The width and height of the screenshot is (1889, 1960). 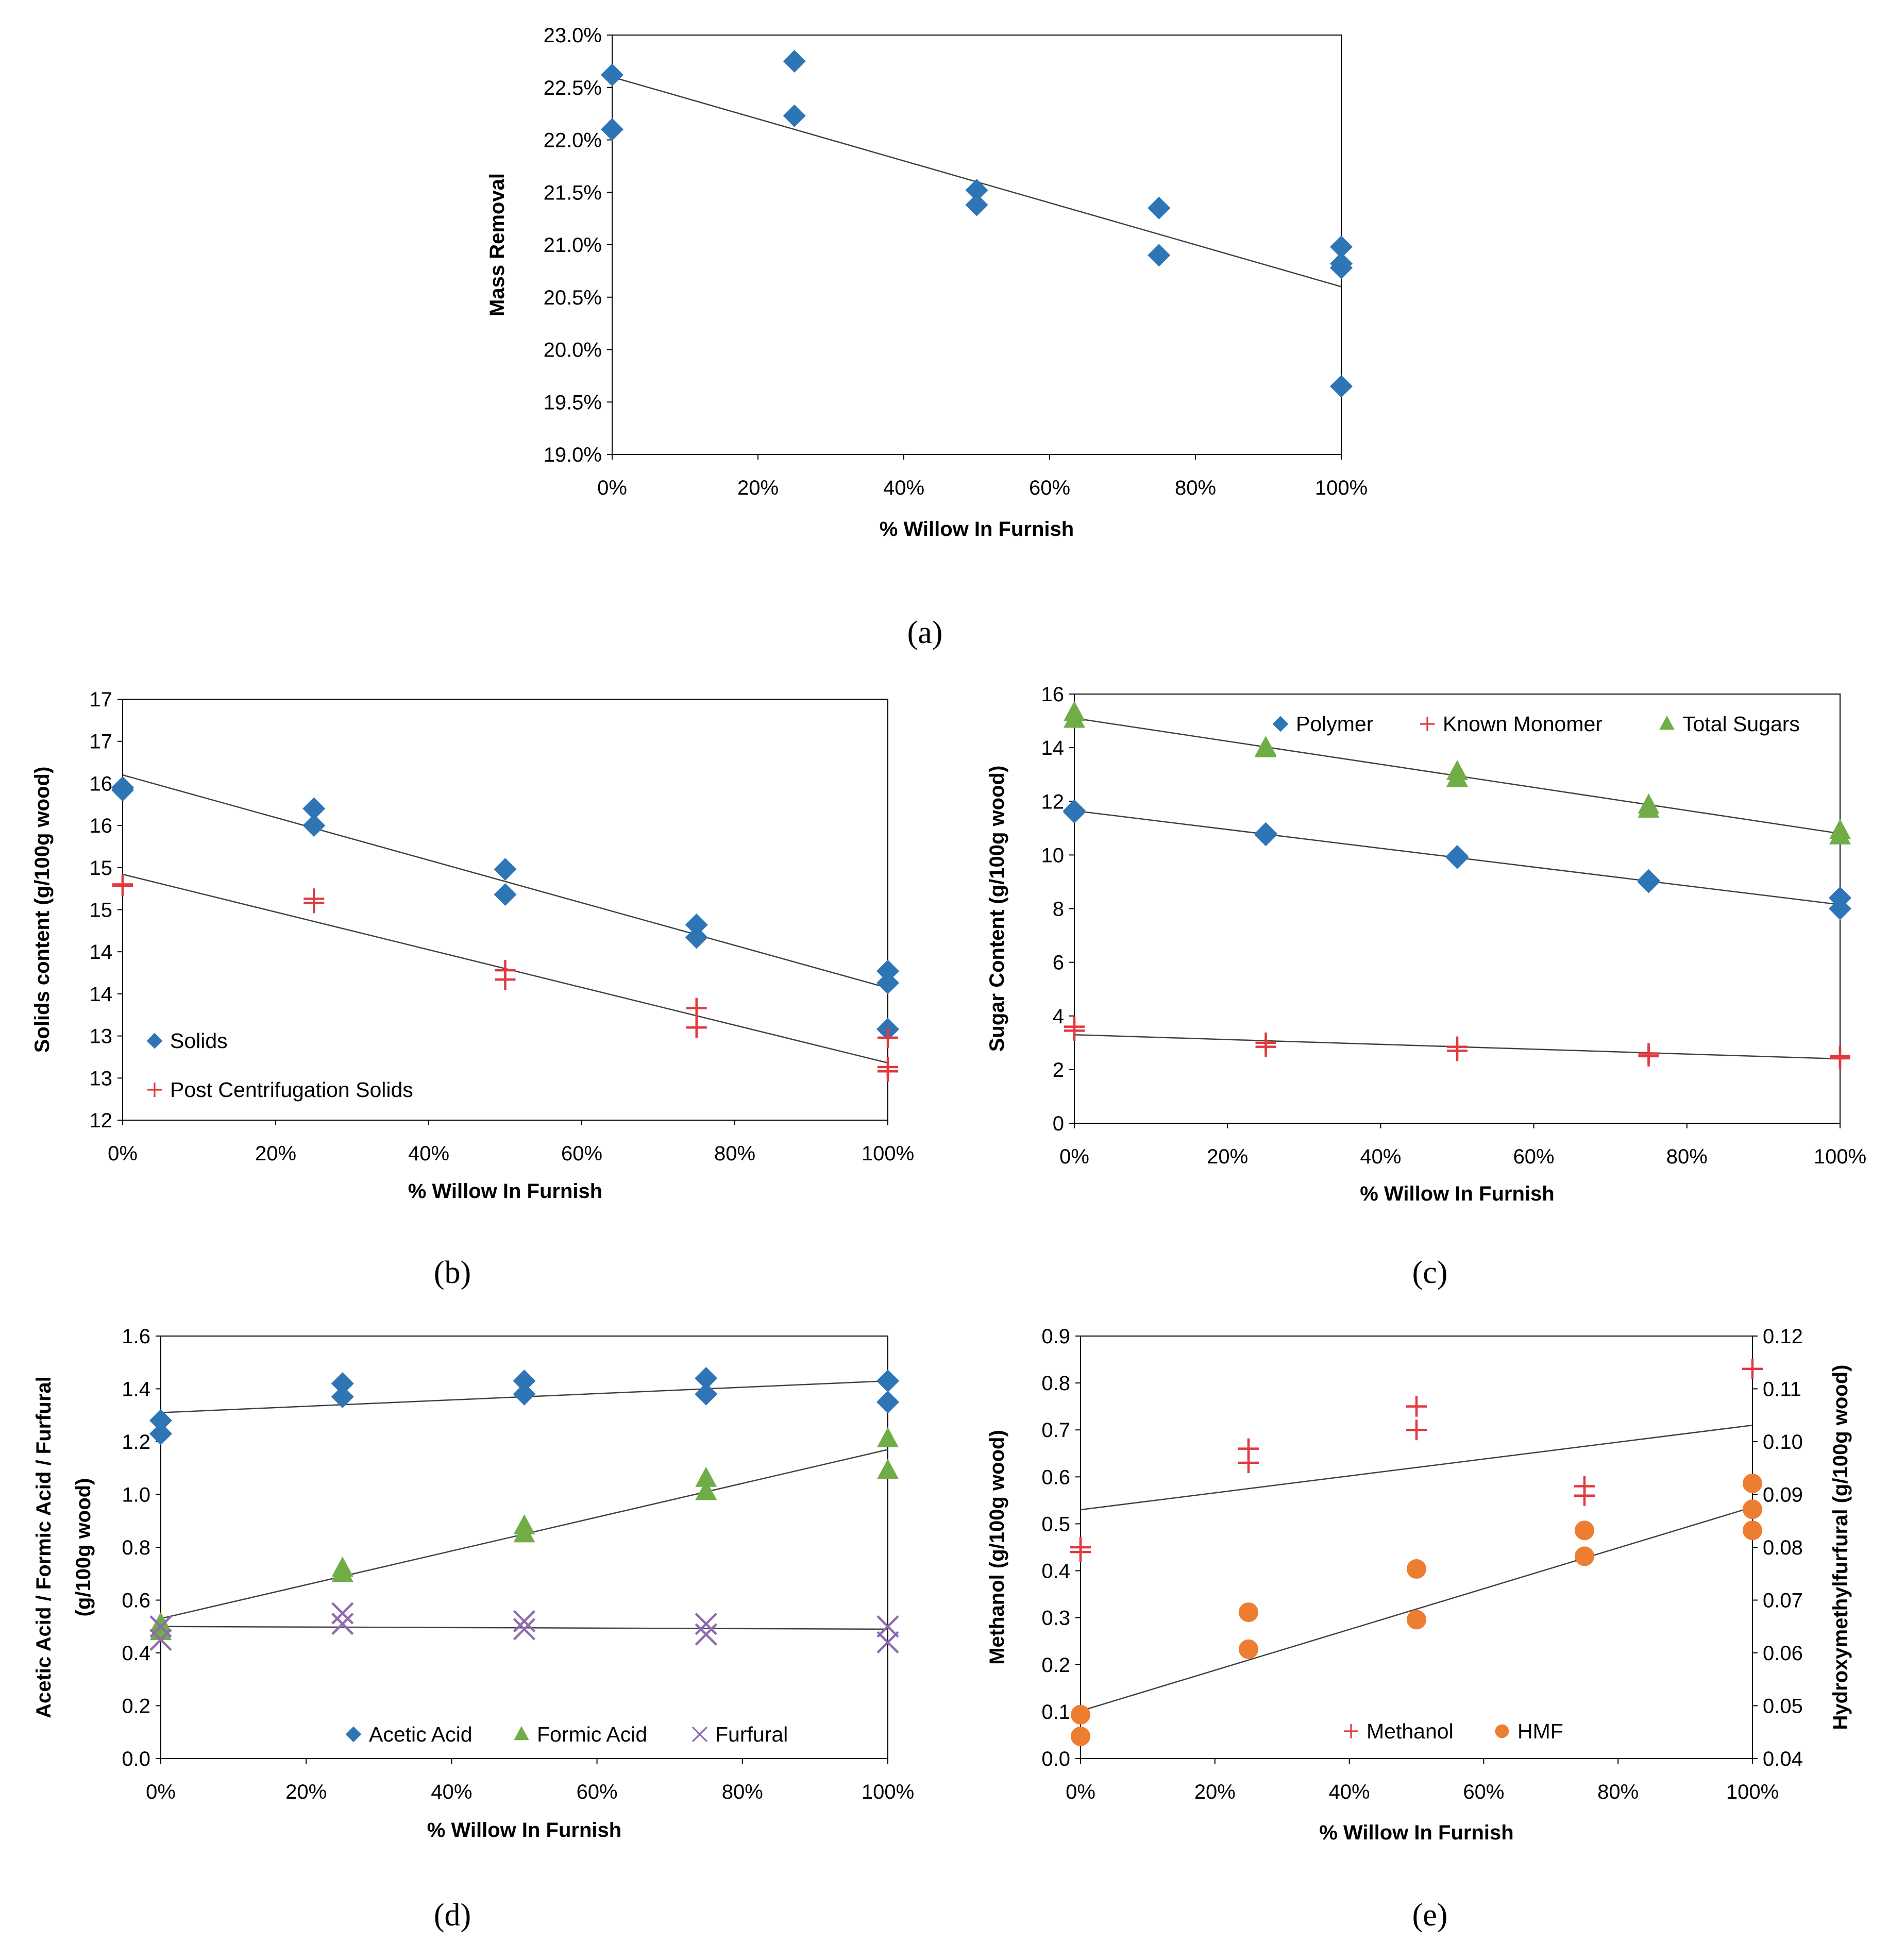 What do you see at coordinates (1782, 1389) in the screenshot?
I see `chart-e-ytick-right-label: 0.11` at bounding box center [1782, 1389].